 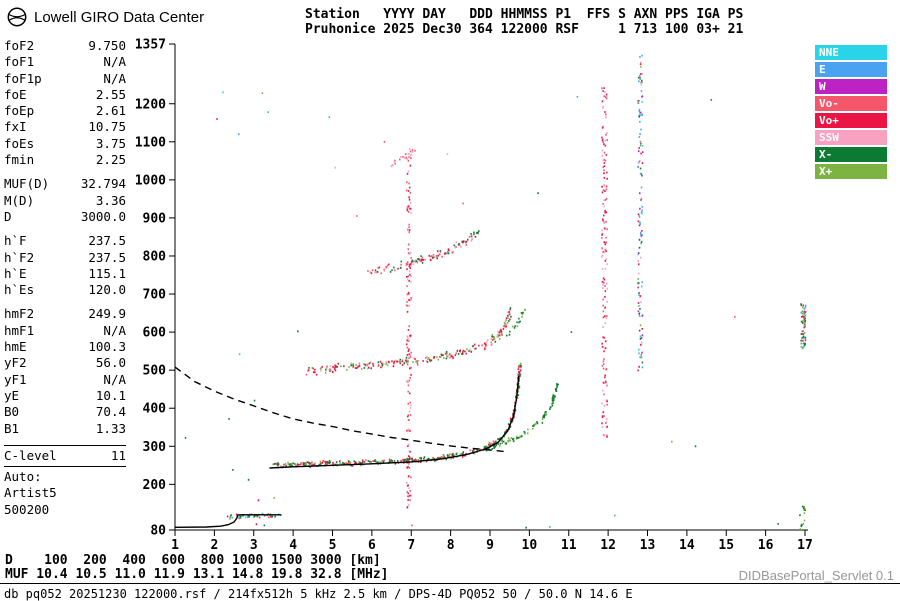 I want to click on param-row: fxI 10.75, so click(x=65, y=127).